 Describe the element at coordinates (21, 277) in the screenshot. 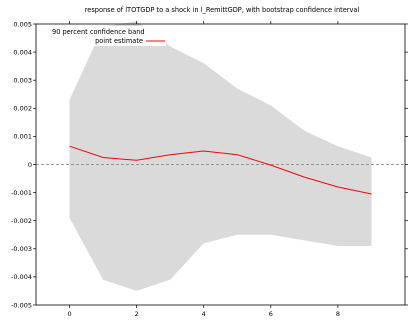

I see `y-tick-label: -0.004` at that location.